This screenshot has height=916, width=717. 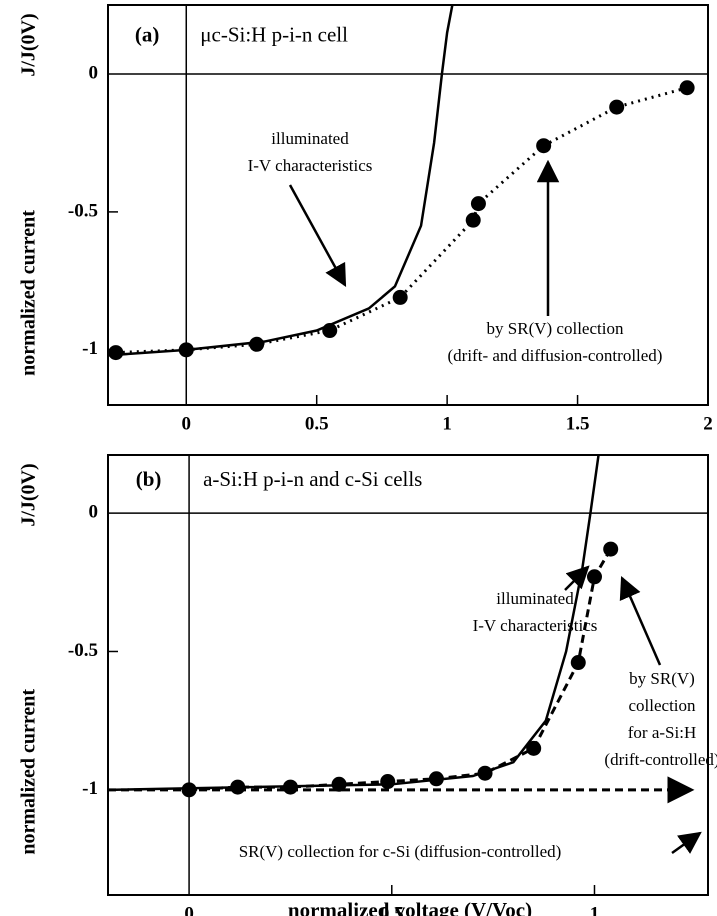 I want to click on panel-label: (a), so click(x=147, y=34).